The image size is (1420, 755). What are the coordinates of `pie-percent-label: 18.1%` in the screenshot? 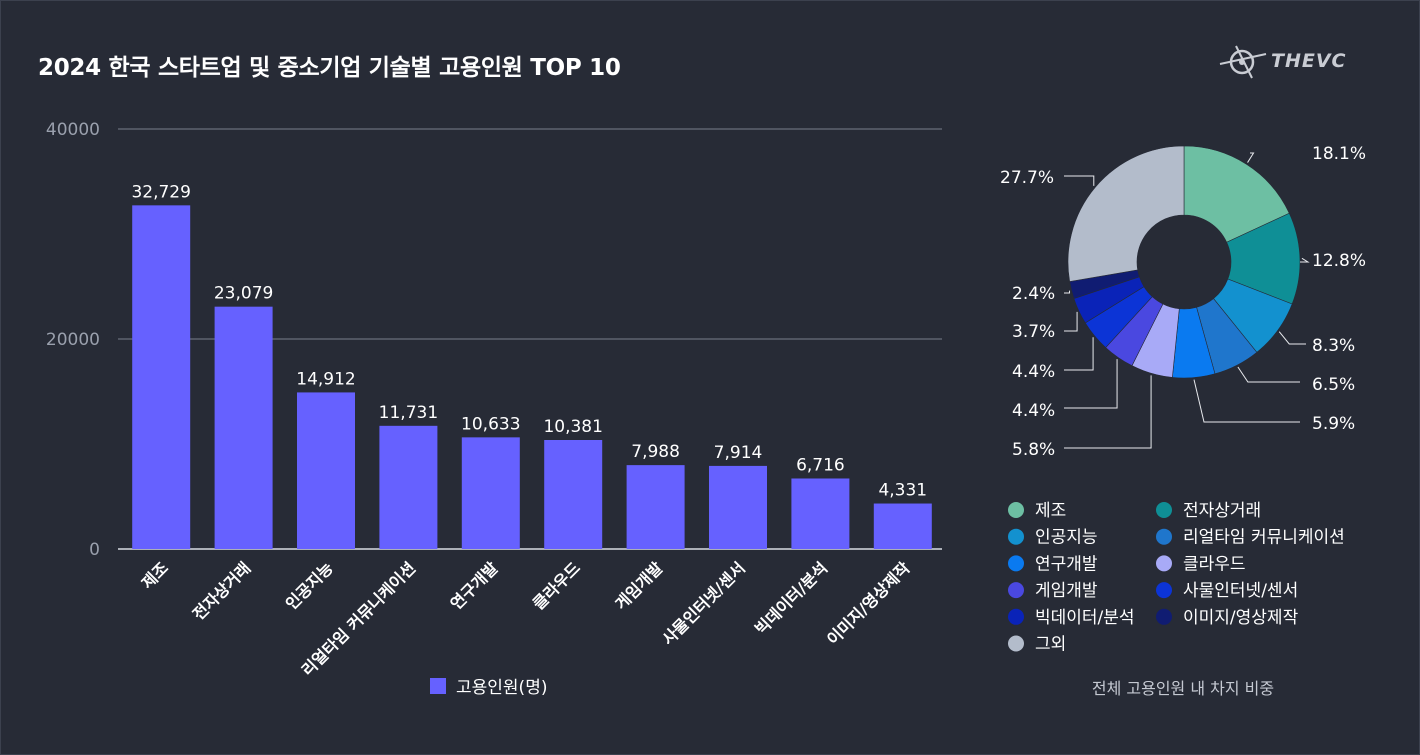 It's located at (1339, 154).